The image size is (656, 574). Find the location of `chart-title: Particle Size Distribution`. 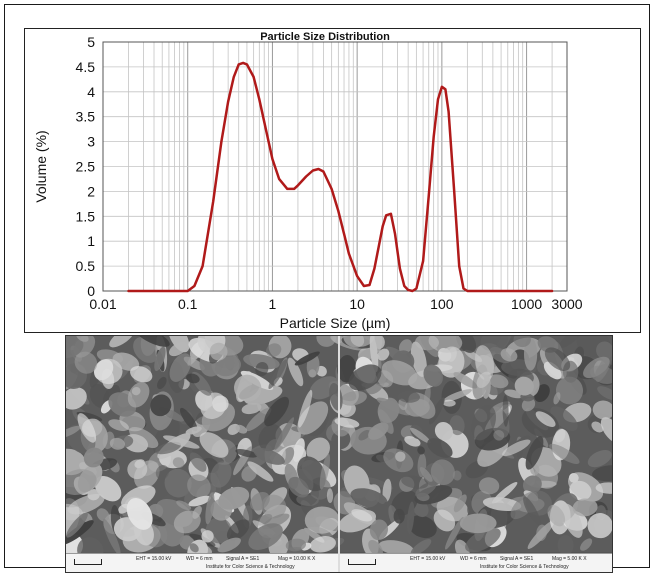

chart-title: Particle Size Distribution is located at coordinates (325, 37).